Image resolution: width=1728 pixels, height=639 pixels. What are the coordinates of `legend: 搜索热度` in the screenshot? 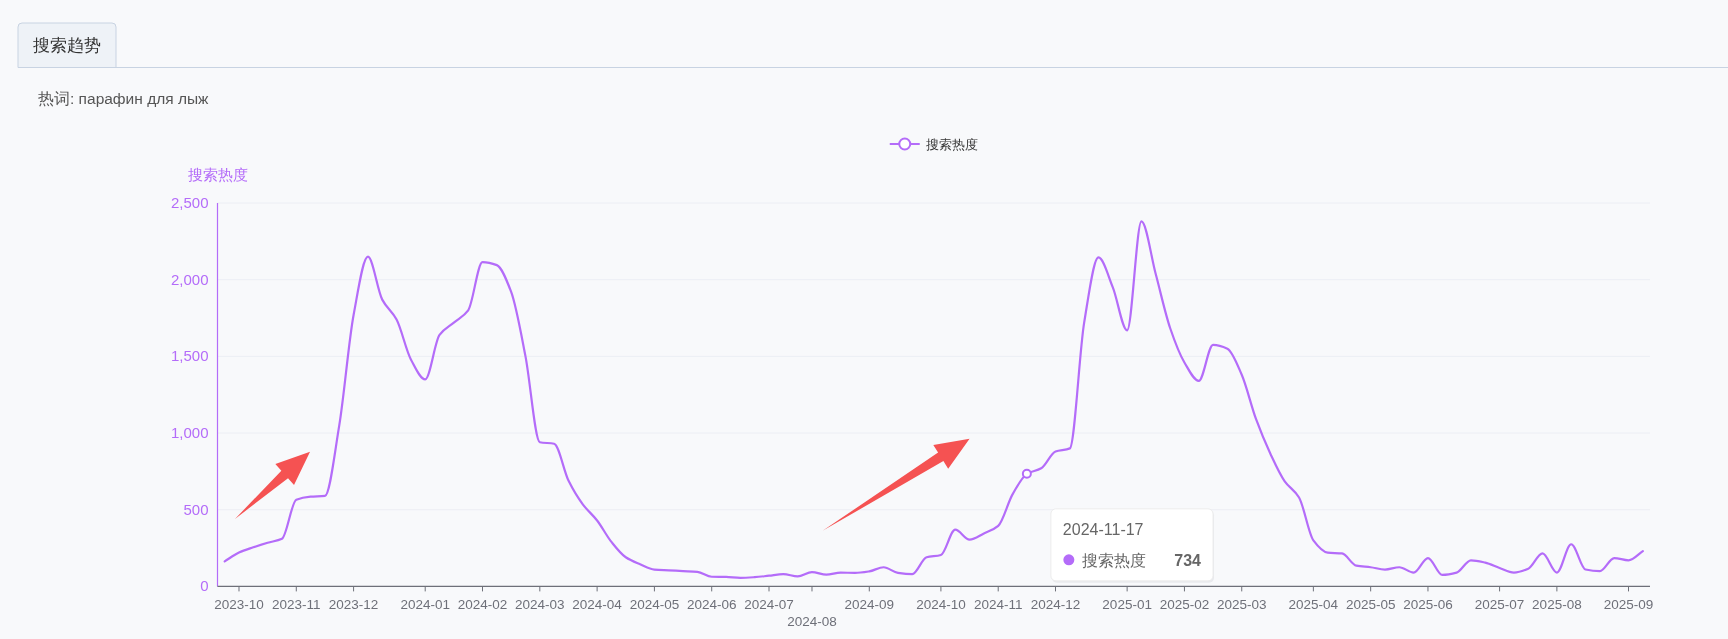 It's located at (933, 144).